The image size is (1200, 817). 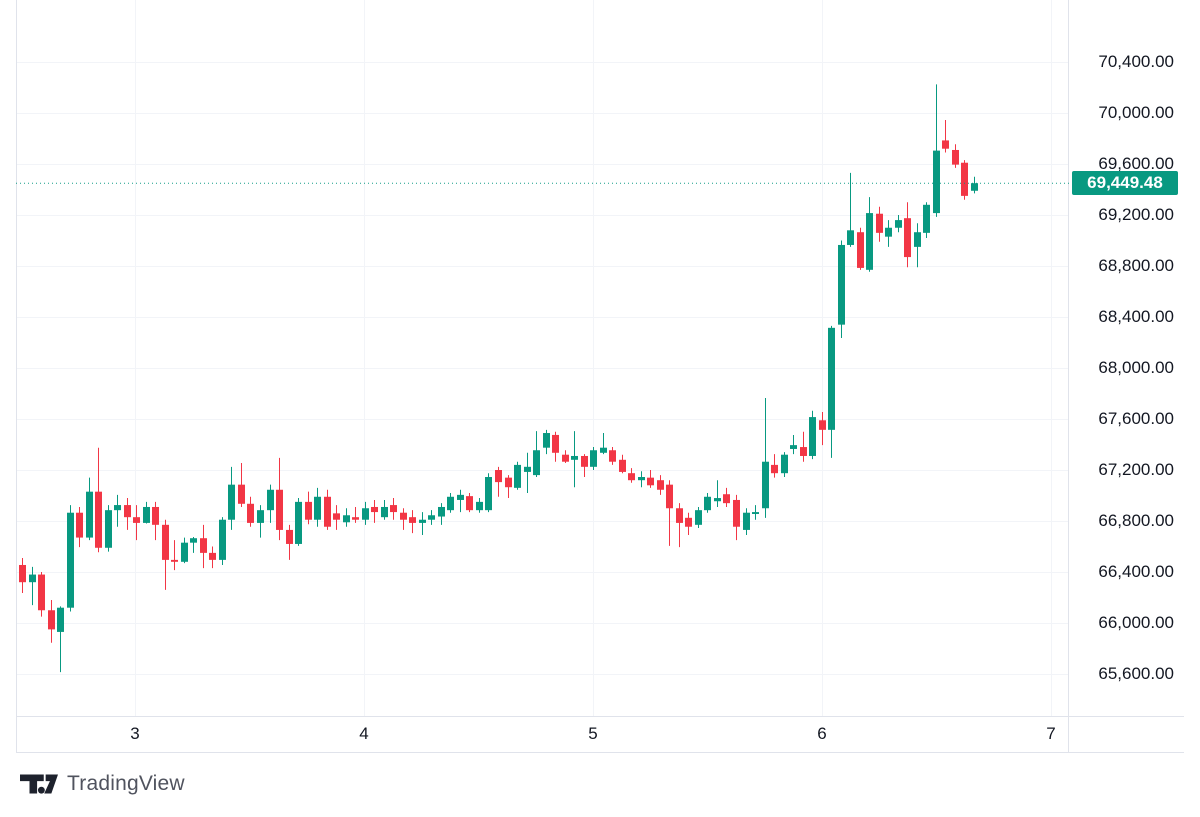 I want to click on brand-name: TradingView, so click(x=126, y=783).